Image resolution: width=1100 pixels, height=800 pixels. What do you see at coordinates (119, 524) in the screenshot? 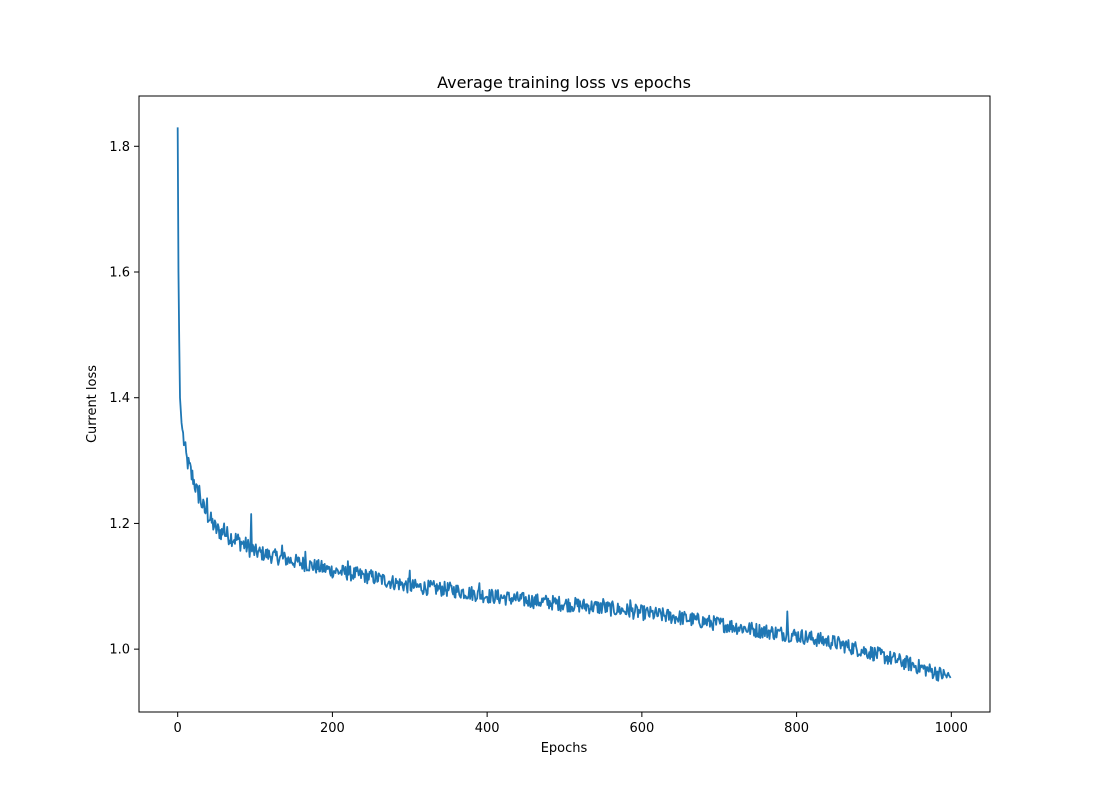
I see `y-tick-label: 1.2` at bounding box center [119, 524].